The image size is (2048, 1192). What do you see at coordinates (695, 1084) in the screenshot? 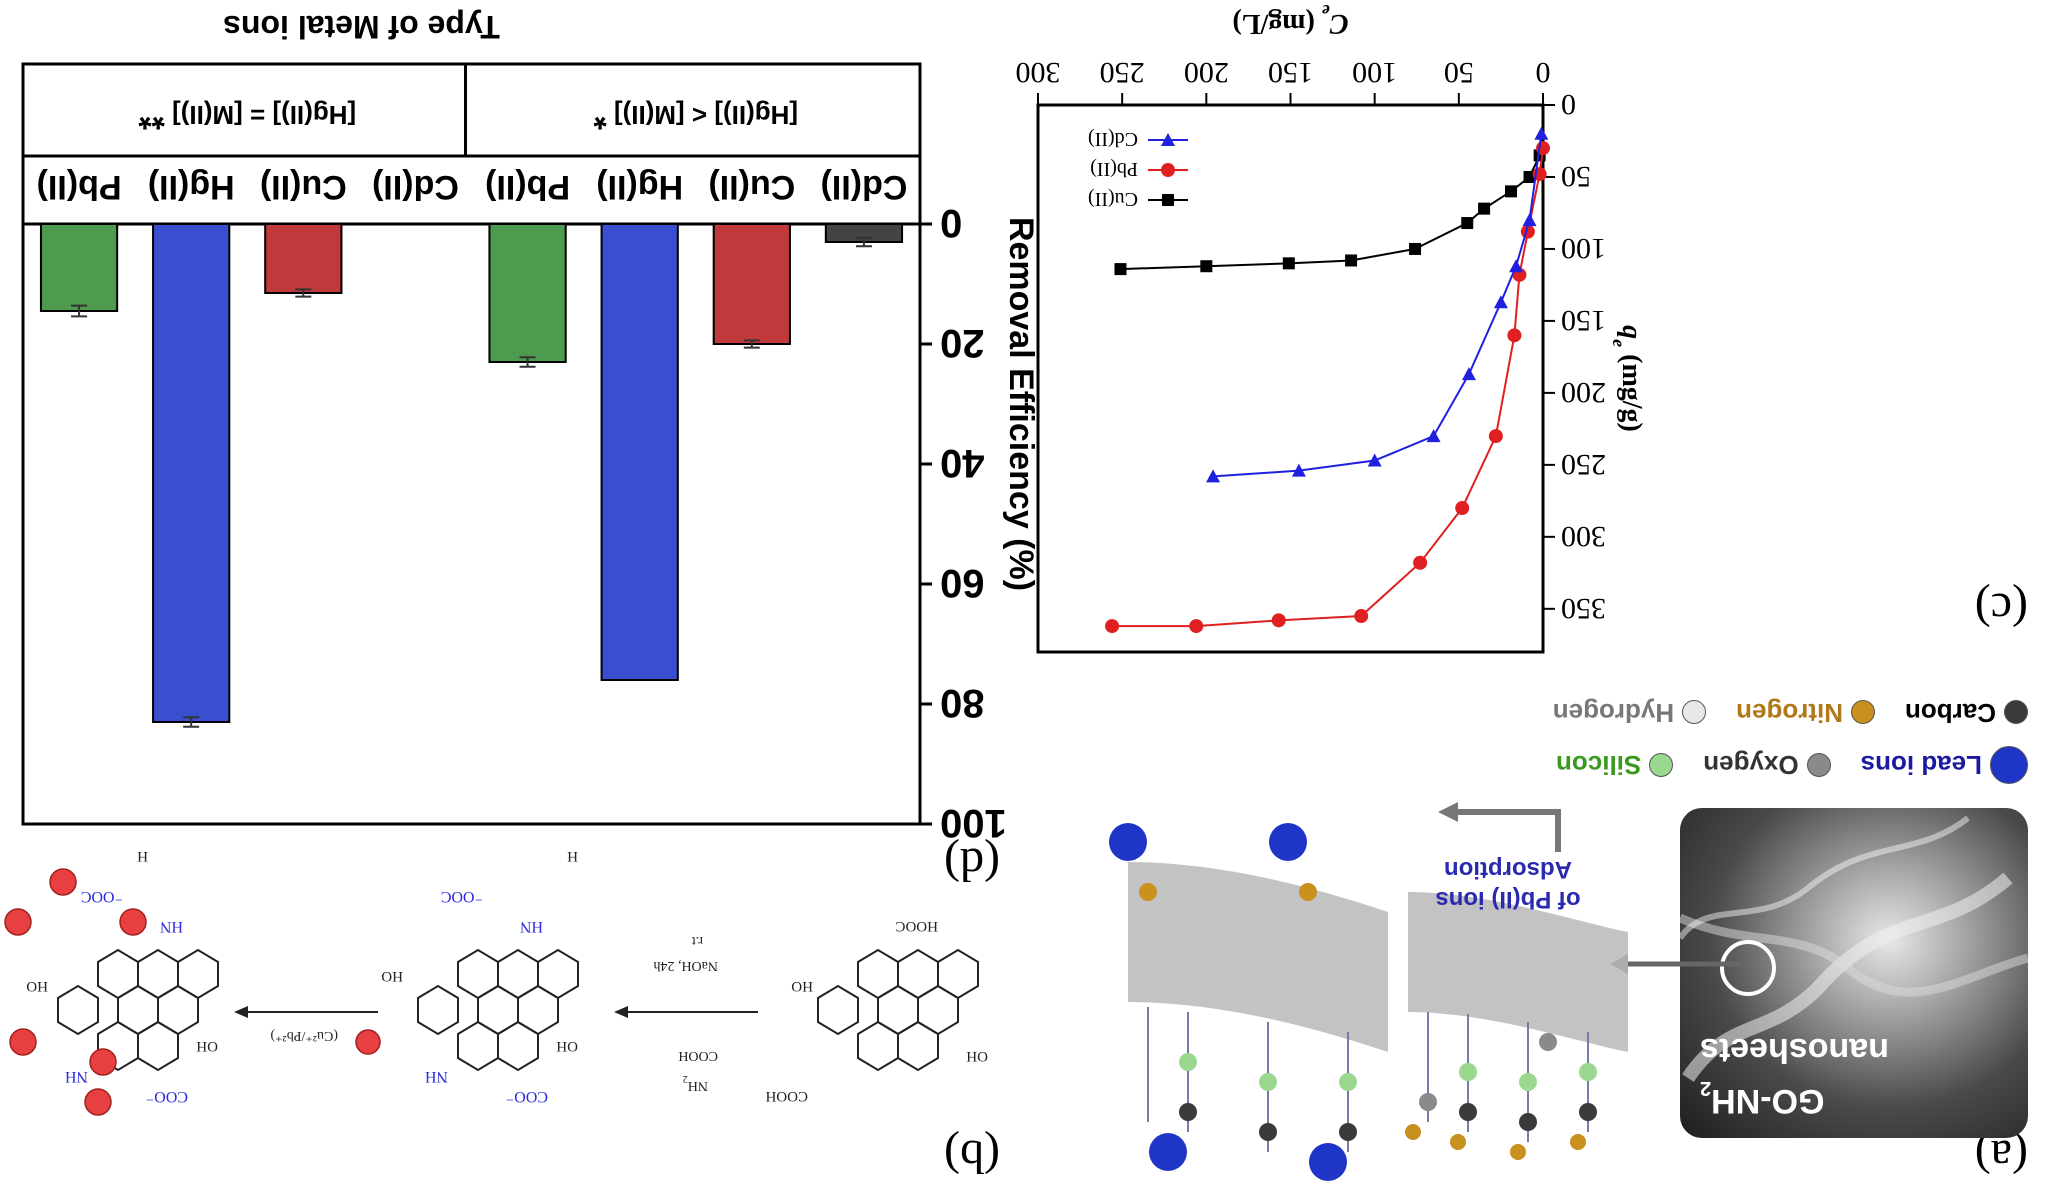
I see `reagent-label-1: NH2` at bounding box center [695, 1084].